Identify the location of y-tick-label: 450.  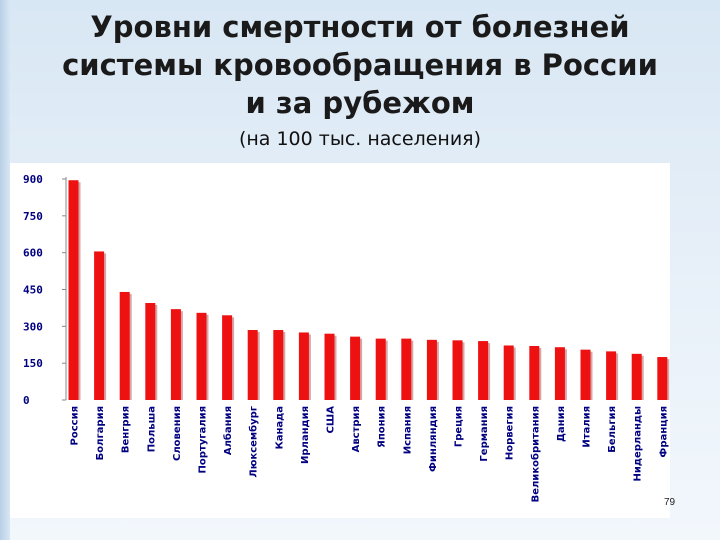
(33, 290).